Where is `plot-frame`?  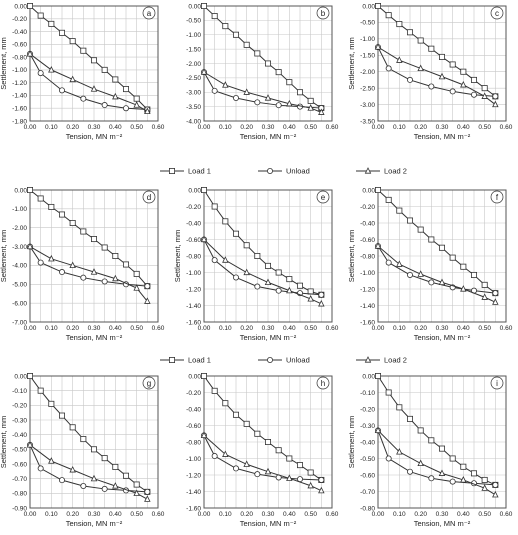 plot-frame is located at coordinates (268, 442).